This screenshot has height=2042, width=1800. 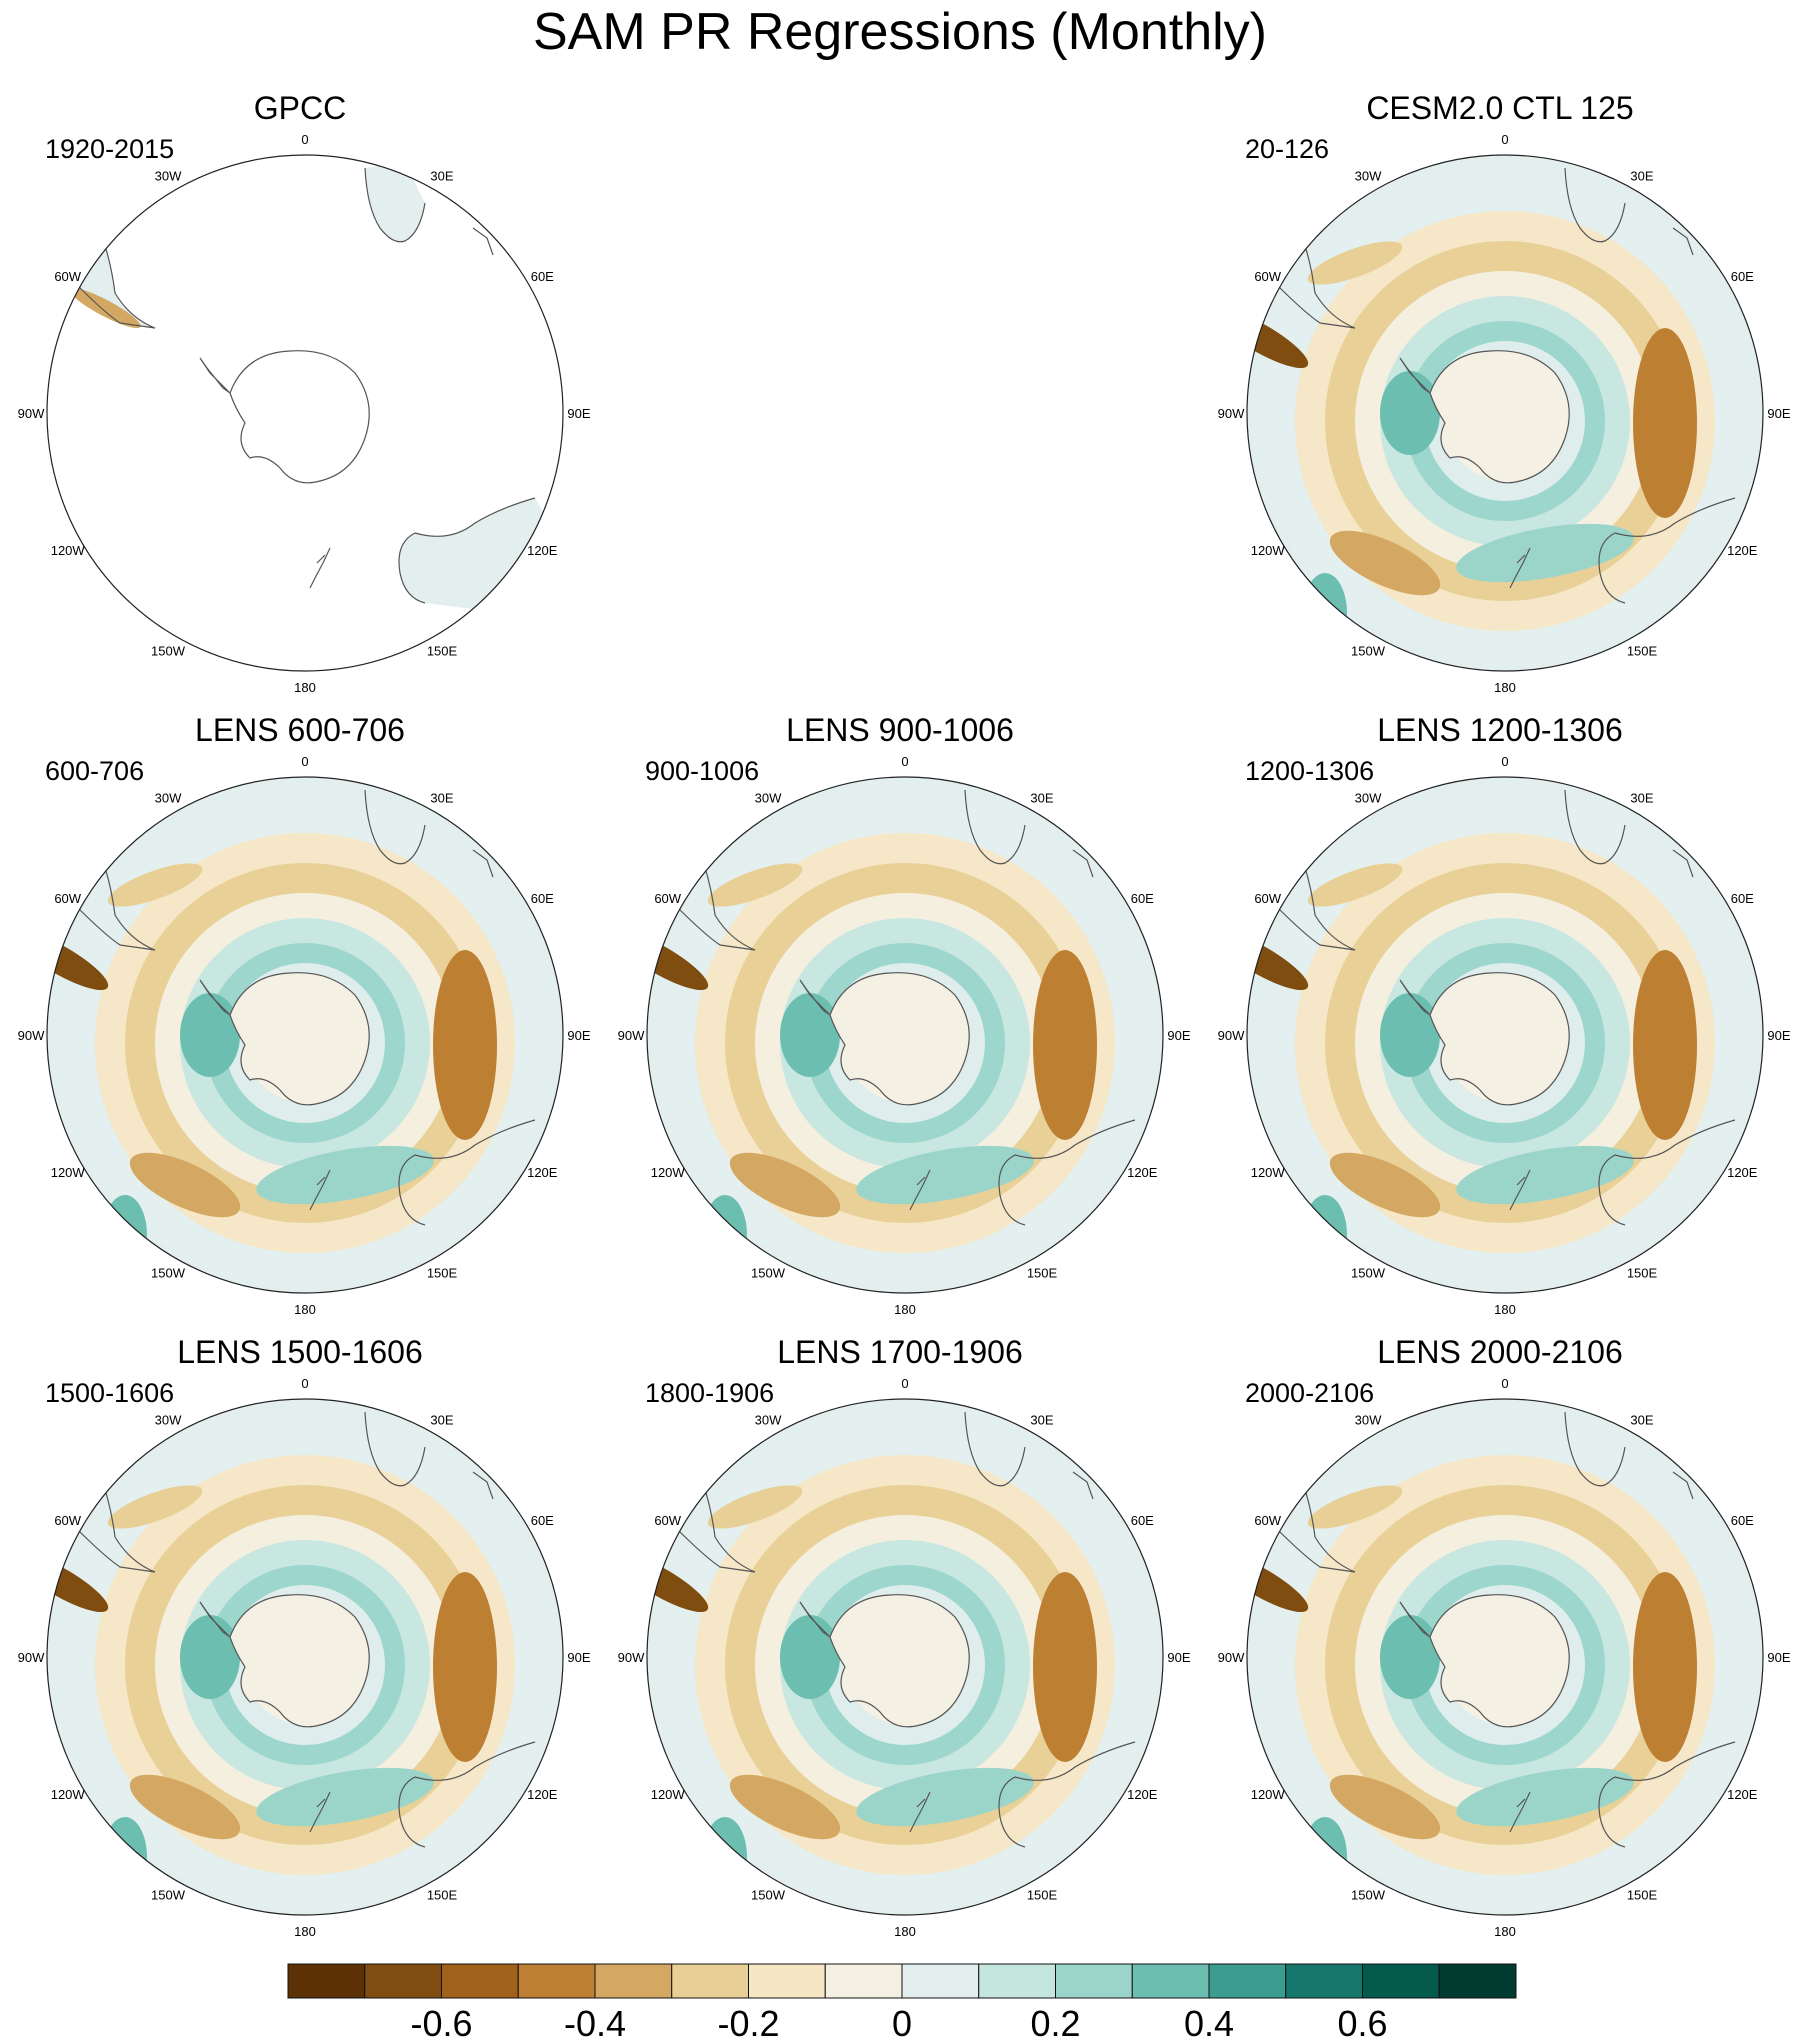 I want to click on panel-title: LENS 1700-1906, so click(x=900, y=1352).